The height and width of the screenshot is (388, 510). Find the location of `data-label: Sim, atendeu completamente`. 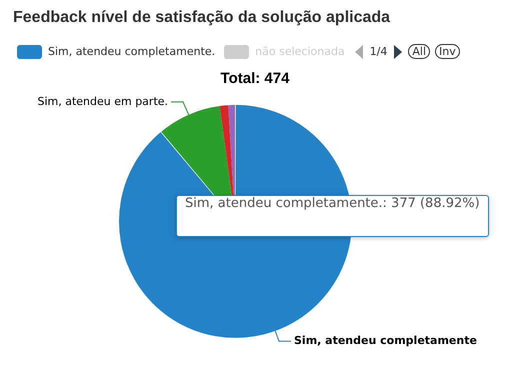

data-label: Sim, atendeu completamente is located at coordinates (385, 341).